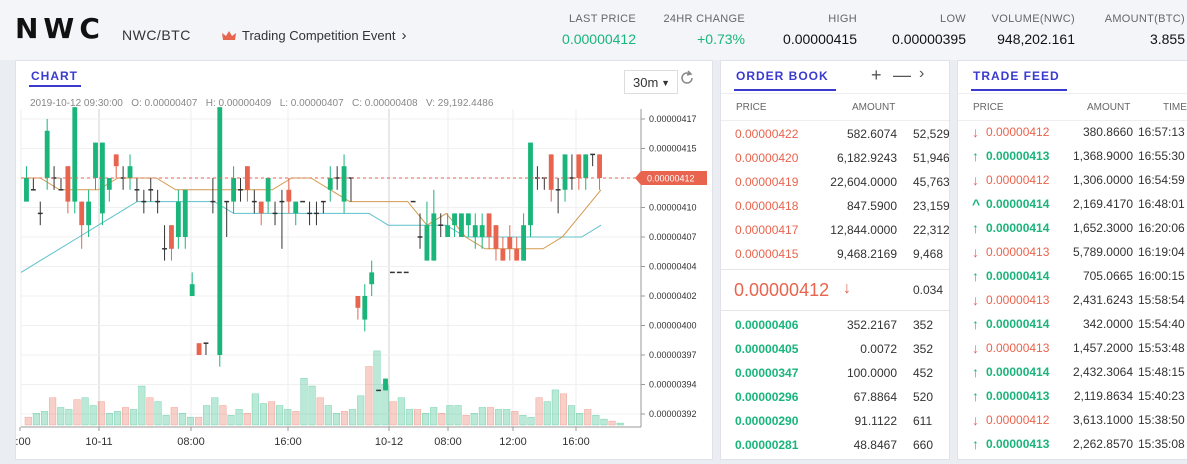 This screenshot has height=464, width=1187. Describe the element at coordinates (782, 76) in the screenshot. I see `tab-order-book: ORDER BOOK` at that location.